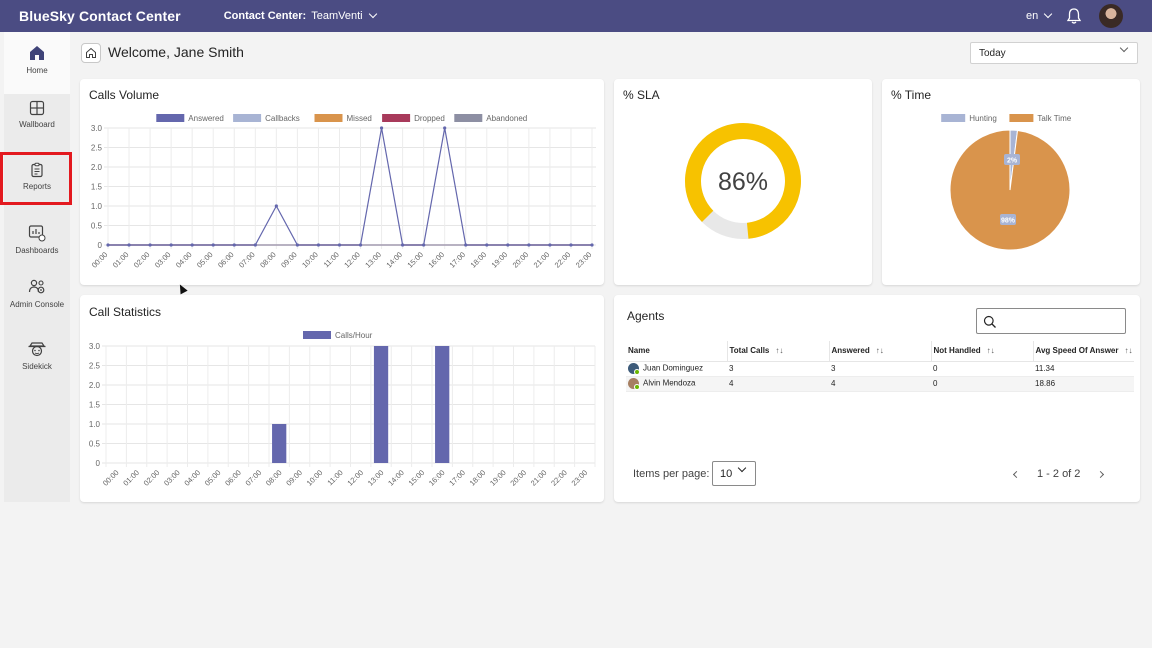  Describe the element at coordinates (37, 349) in the screenshot. I see `sidekick-icon` at that location.